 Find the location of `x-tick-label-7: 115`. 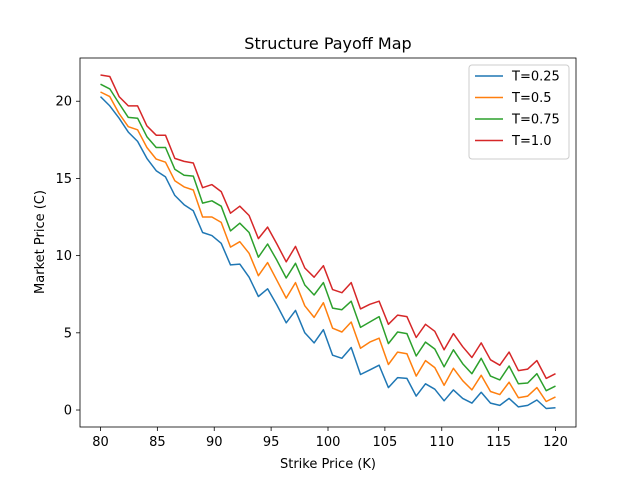

x-tick-label-7: 115 is located at coordinates (498, 442).